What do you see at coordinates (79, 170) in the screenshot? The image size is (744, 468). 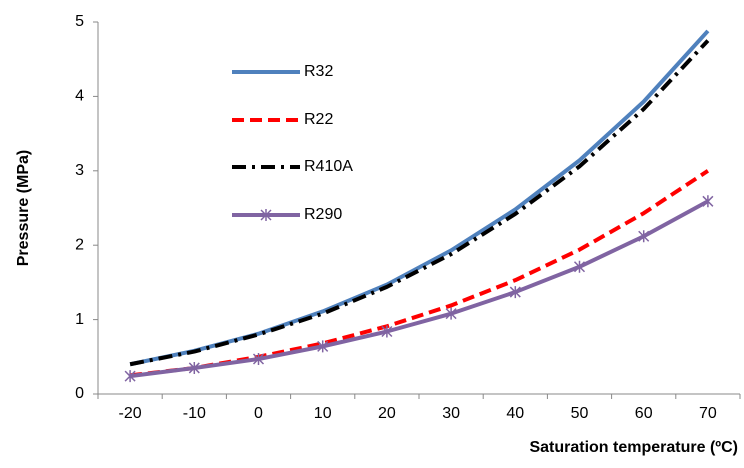 I see `y-tick-label: 3` at bounding box center [79, 170].